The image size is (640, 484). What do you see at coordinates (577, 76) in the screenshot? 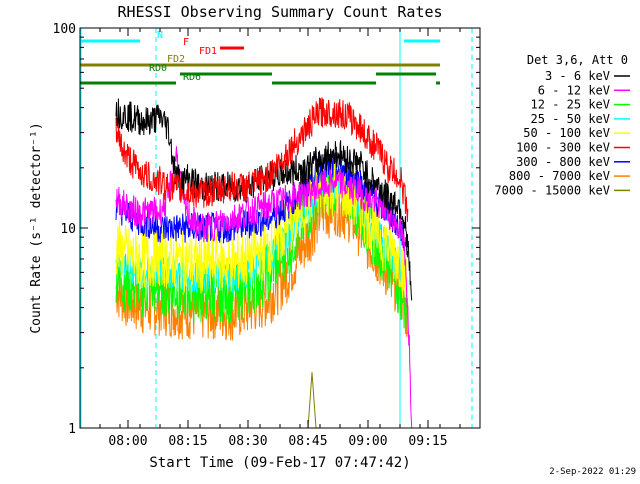
I see `legend-label: 3 - 6 keV` at bounding box center [577, 76].